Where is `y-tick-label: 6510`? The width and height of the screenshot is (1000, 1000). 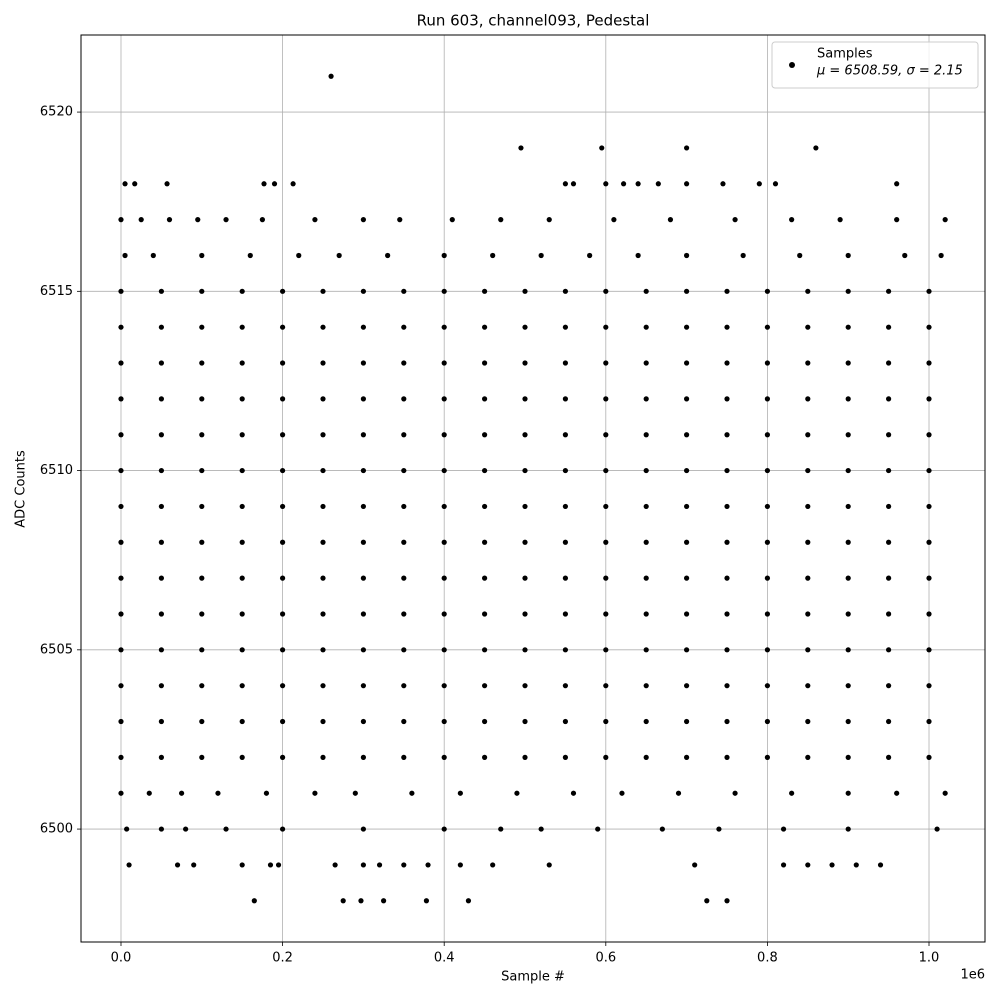 y-tick-label: 6510 is located at coordinates (56, 470).